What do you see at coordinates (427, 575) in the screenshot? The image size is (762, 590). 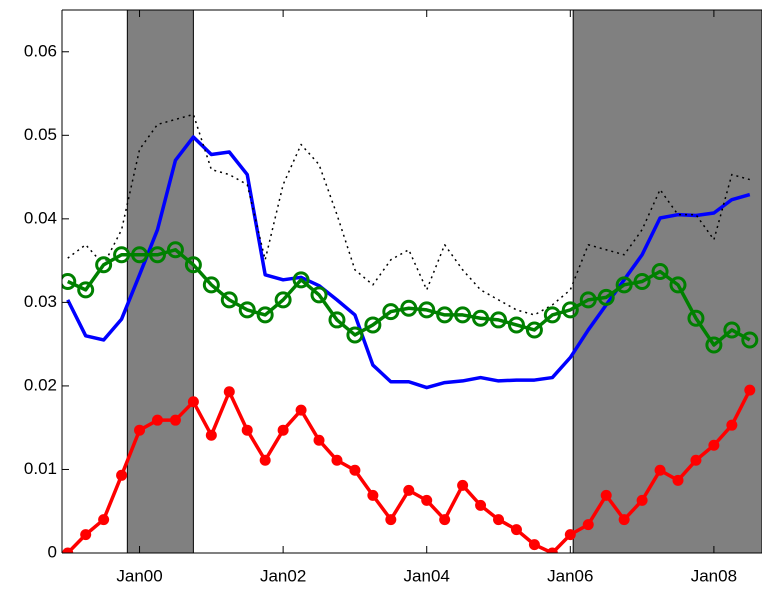 I see `x-tick-label: Jan04` at bounding box center [427, 575].